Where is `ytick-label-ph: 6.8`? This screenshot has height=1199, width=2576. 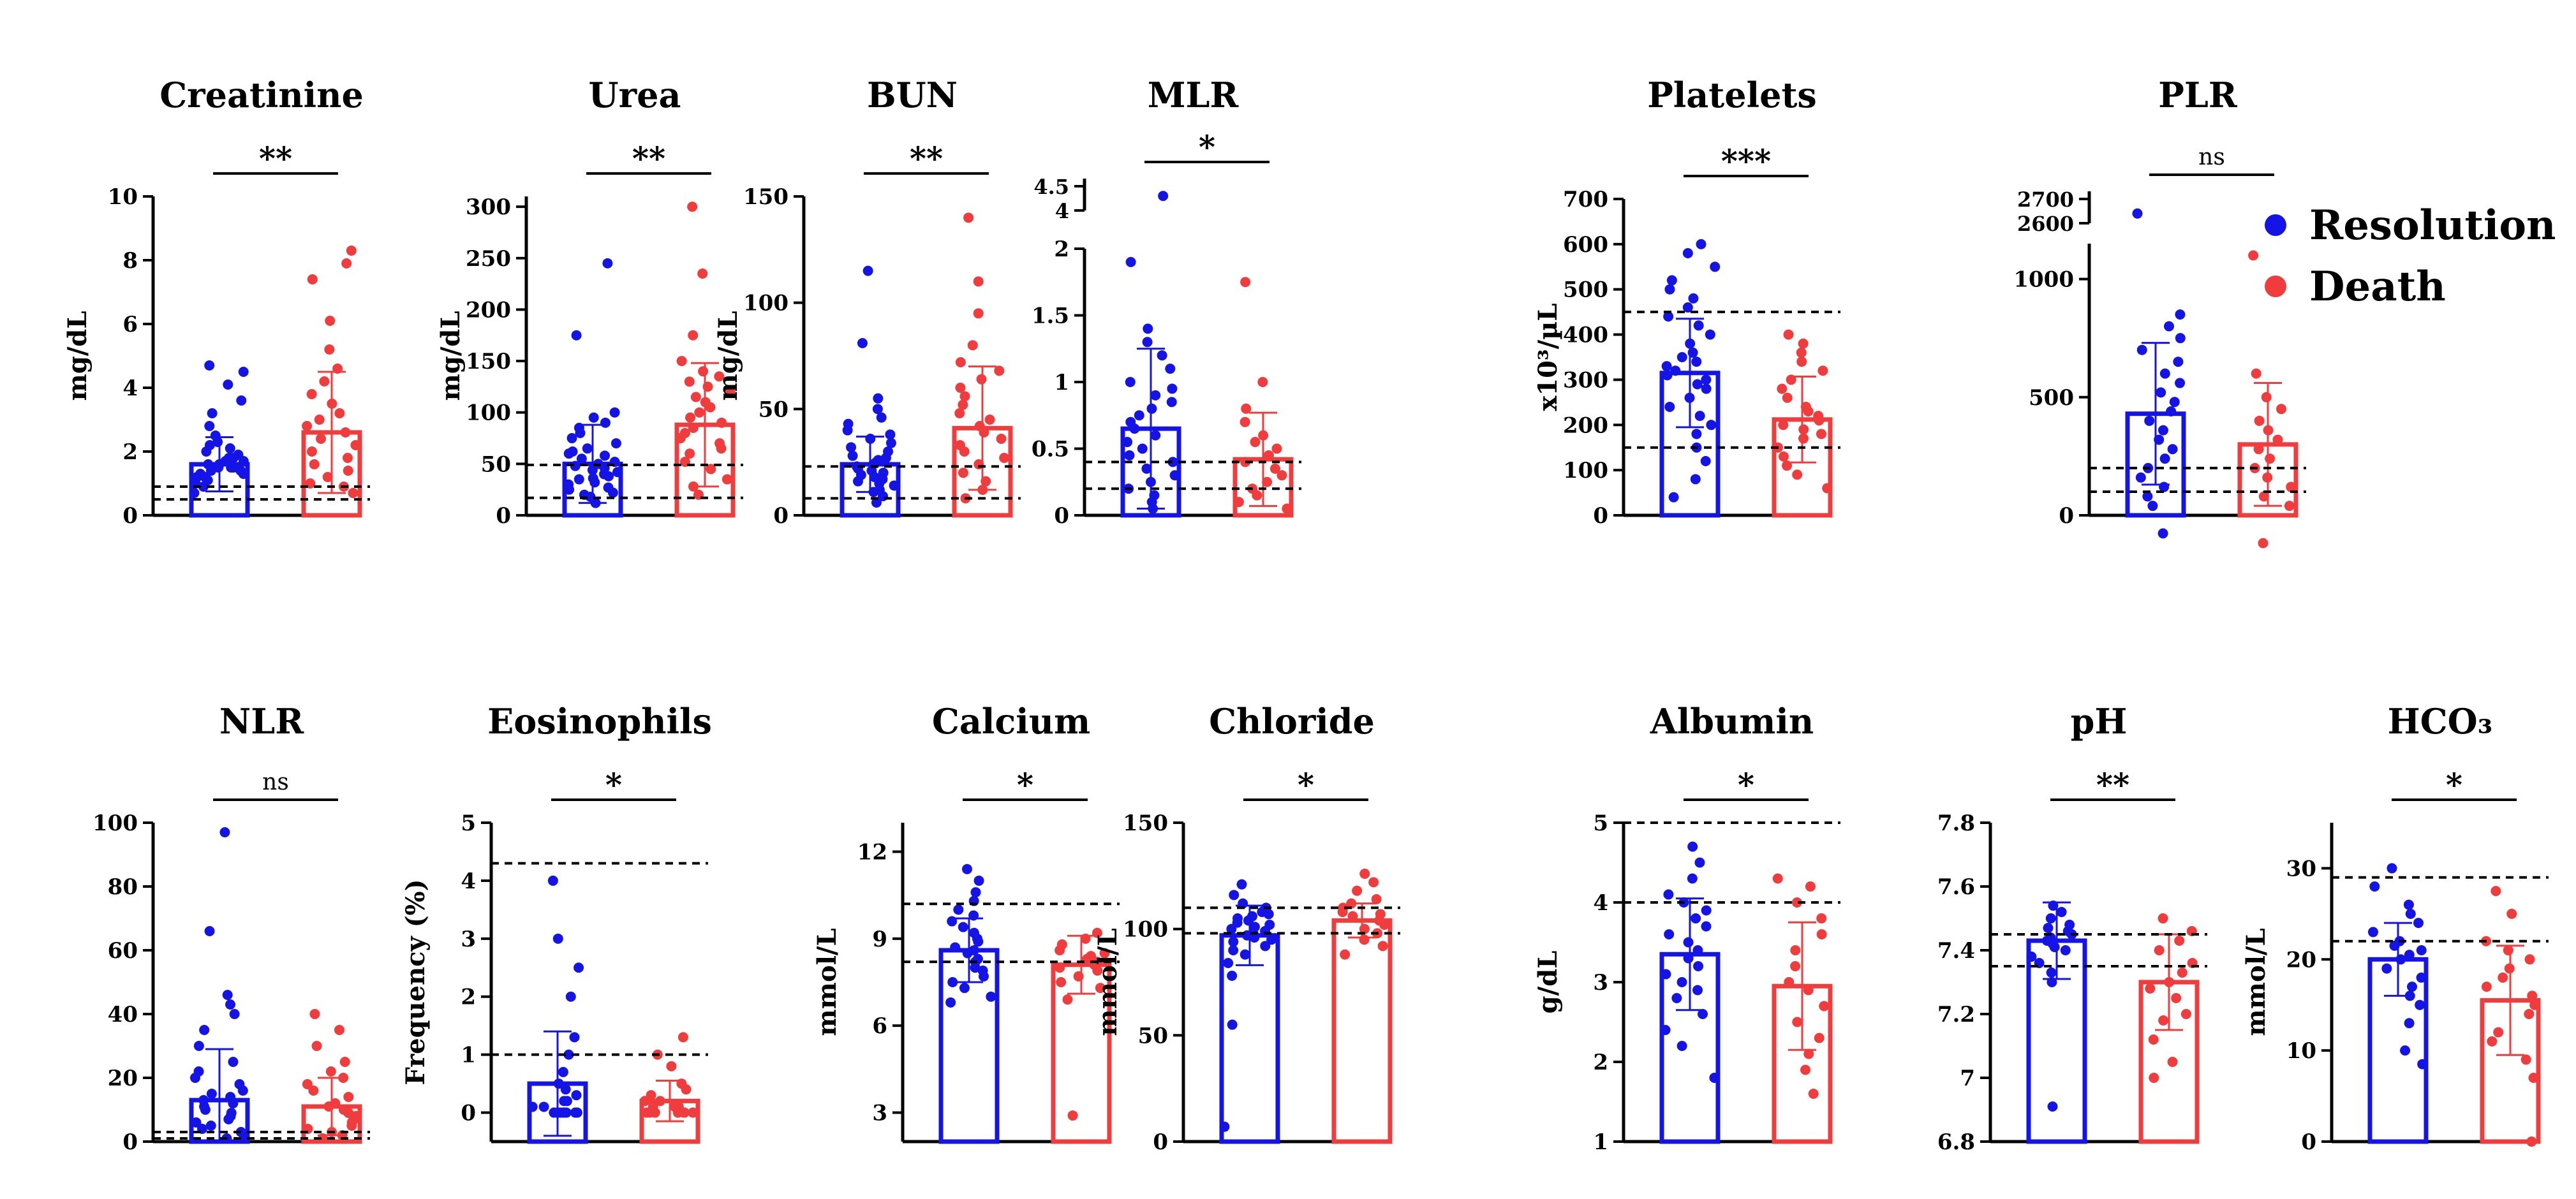
ytick-label-ph: 6.8 is located at coordinates (1956, 1142).